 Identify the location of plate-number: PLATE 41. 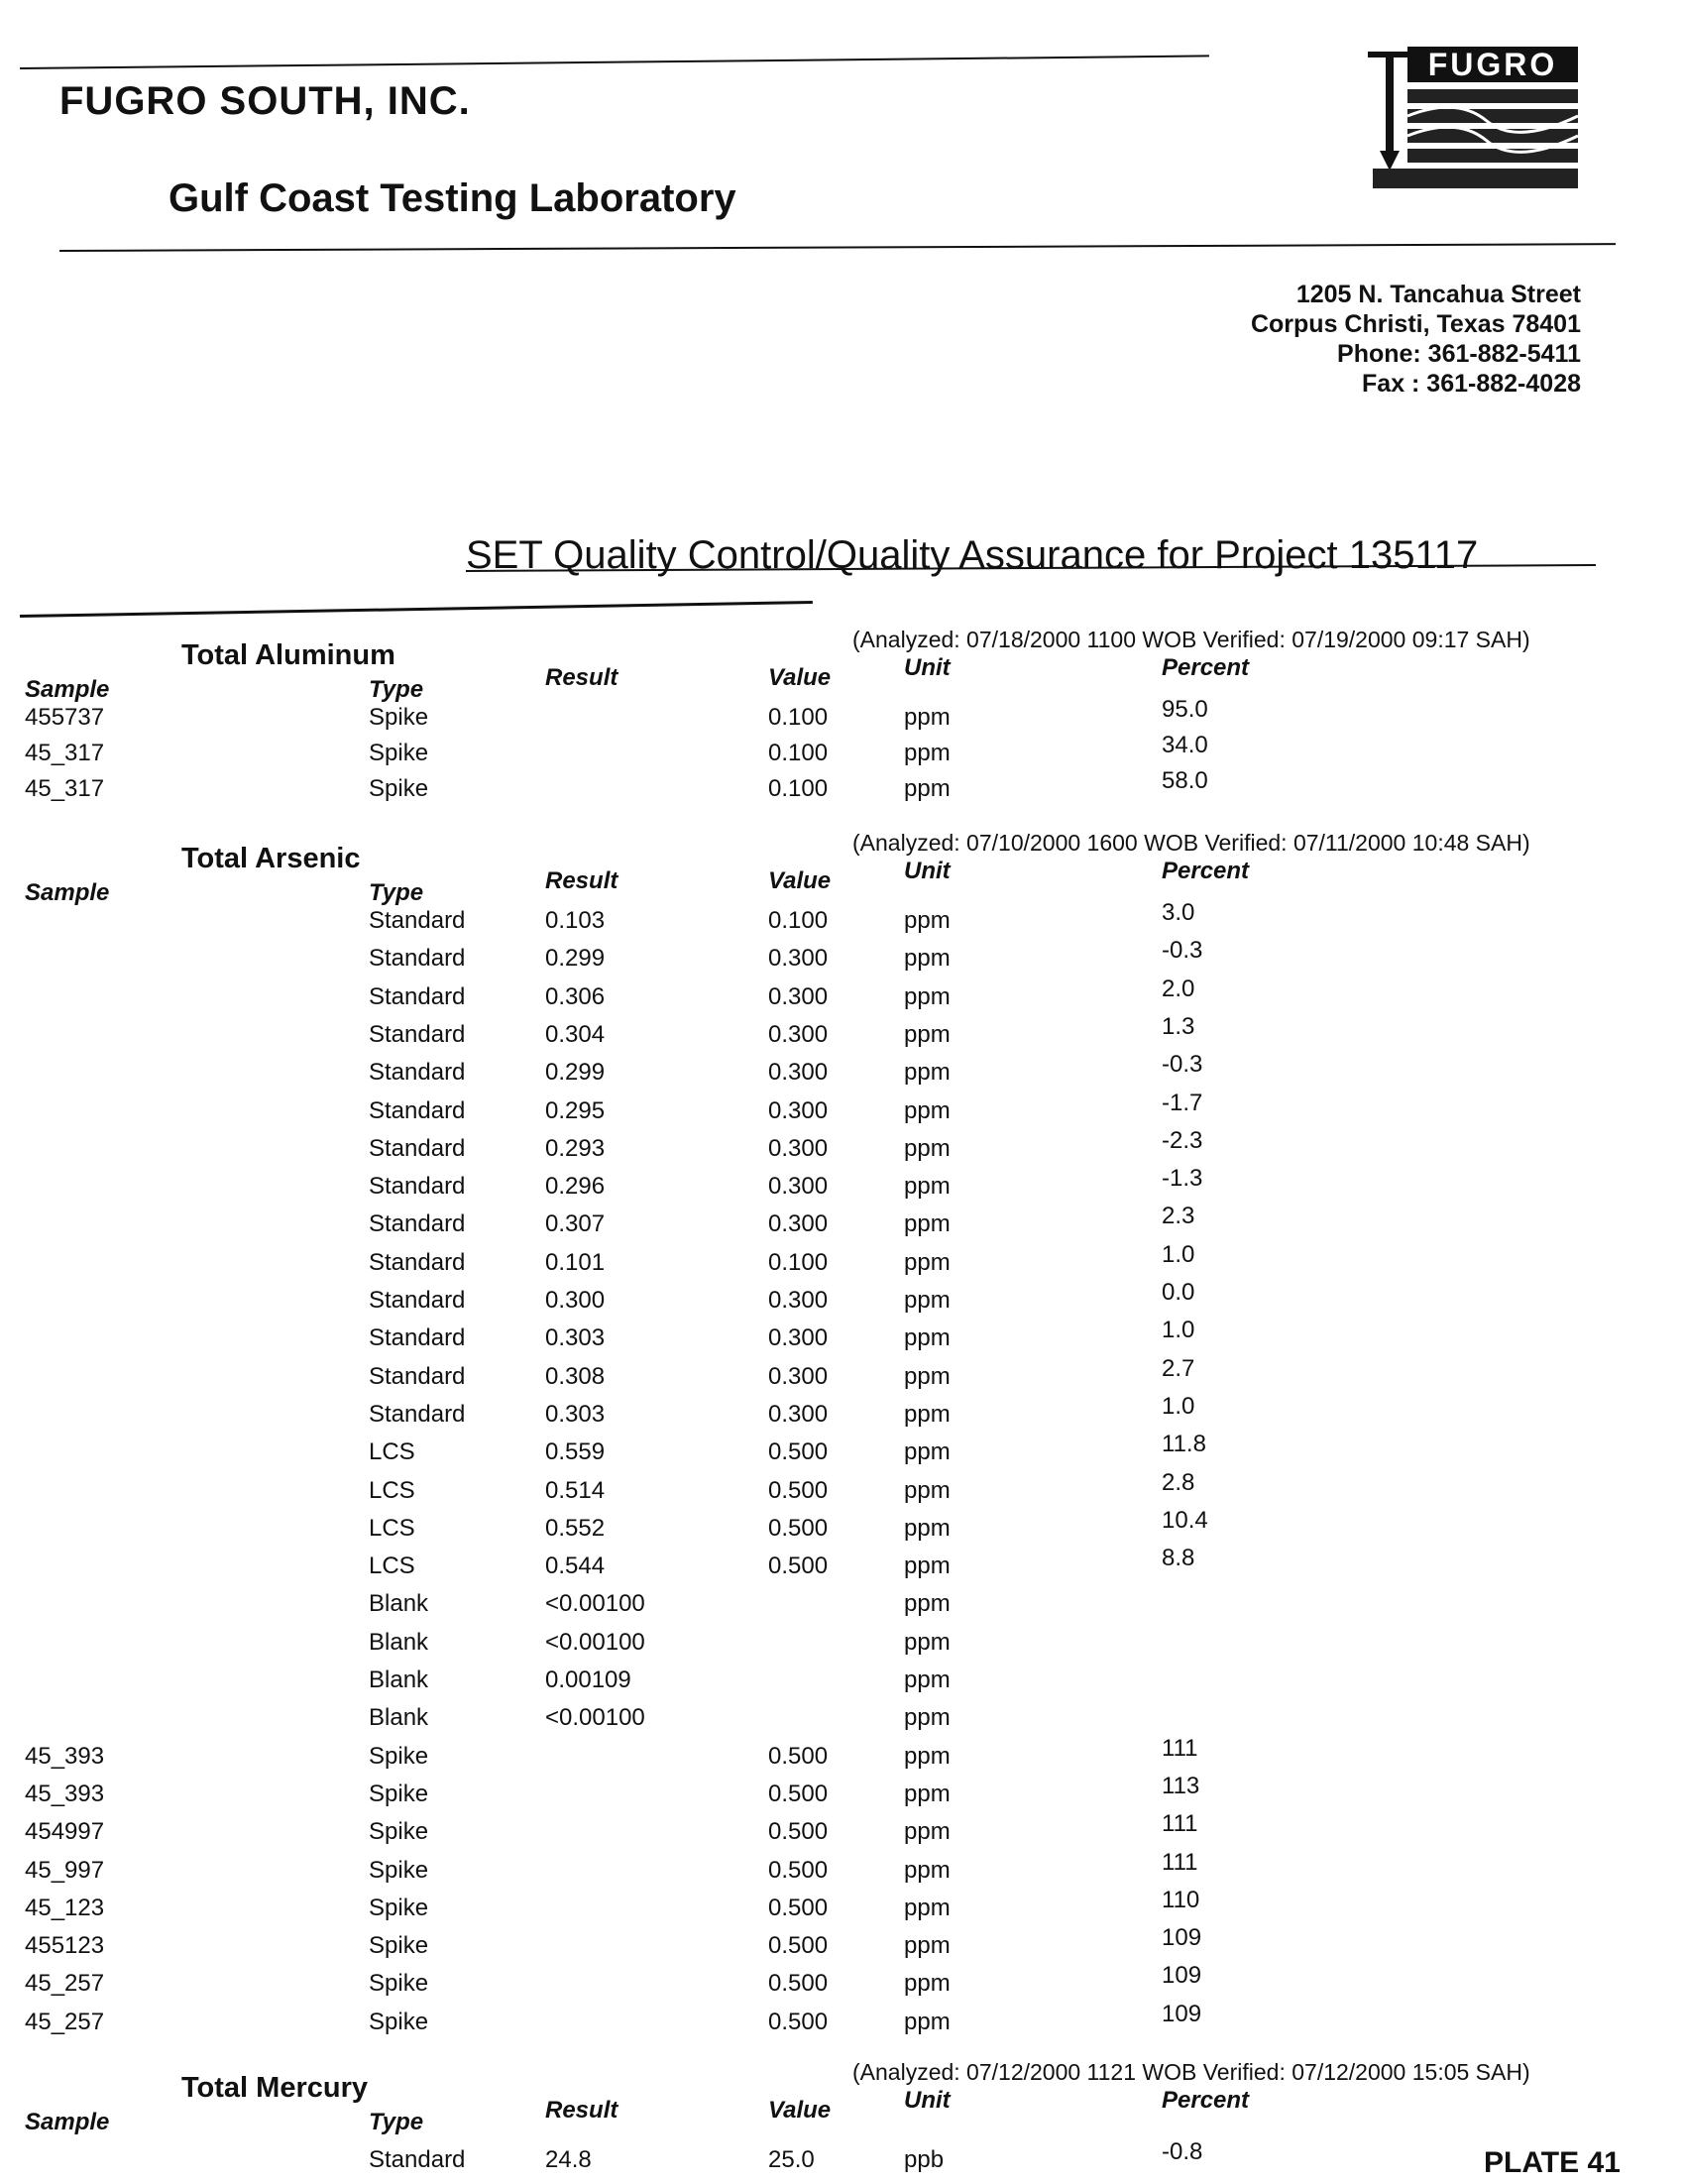
(1552, 2162).